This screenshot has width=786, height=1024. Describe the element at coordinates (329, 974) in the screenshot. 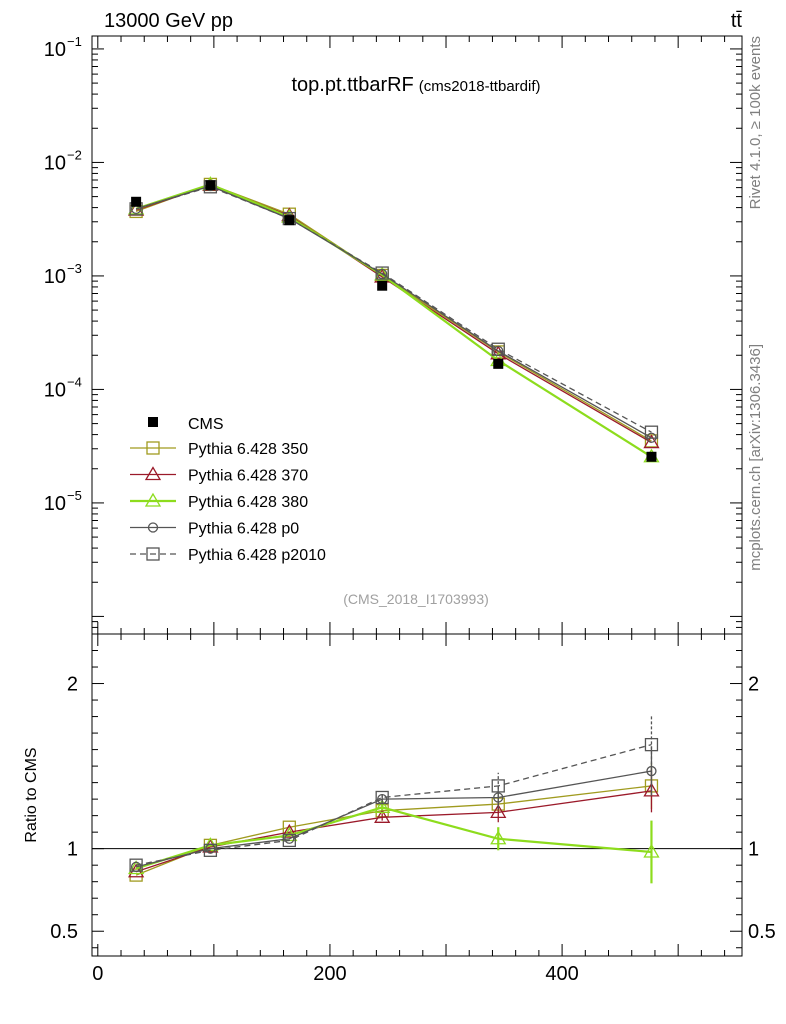

I see `x-tick-label: 200` at that location.